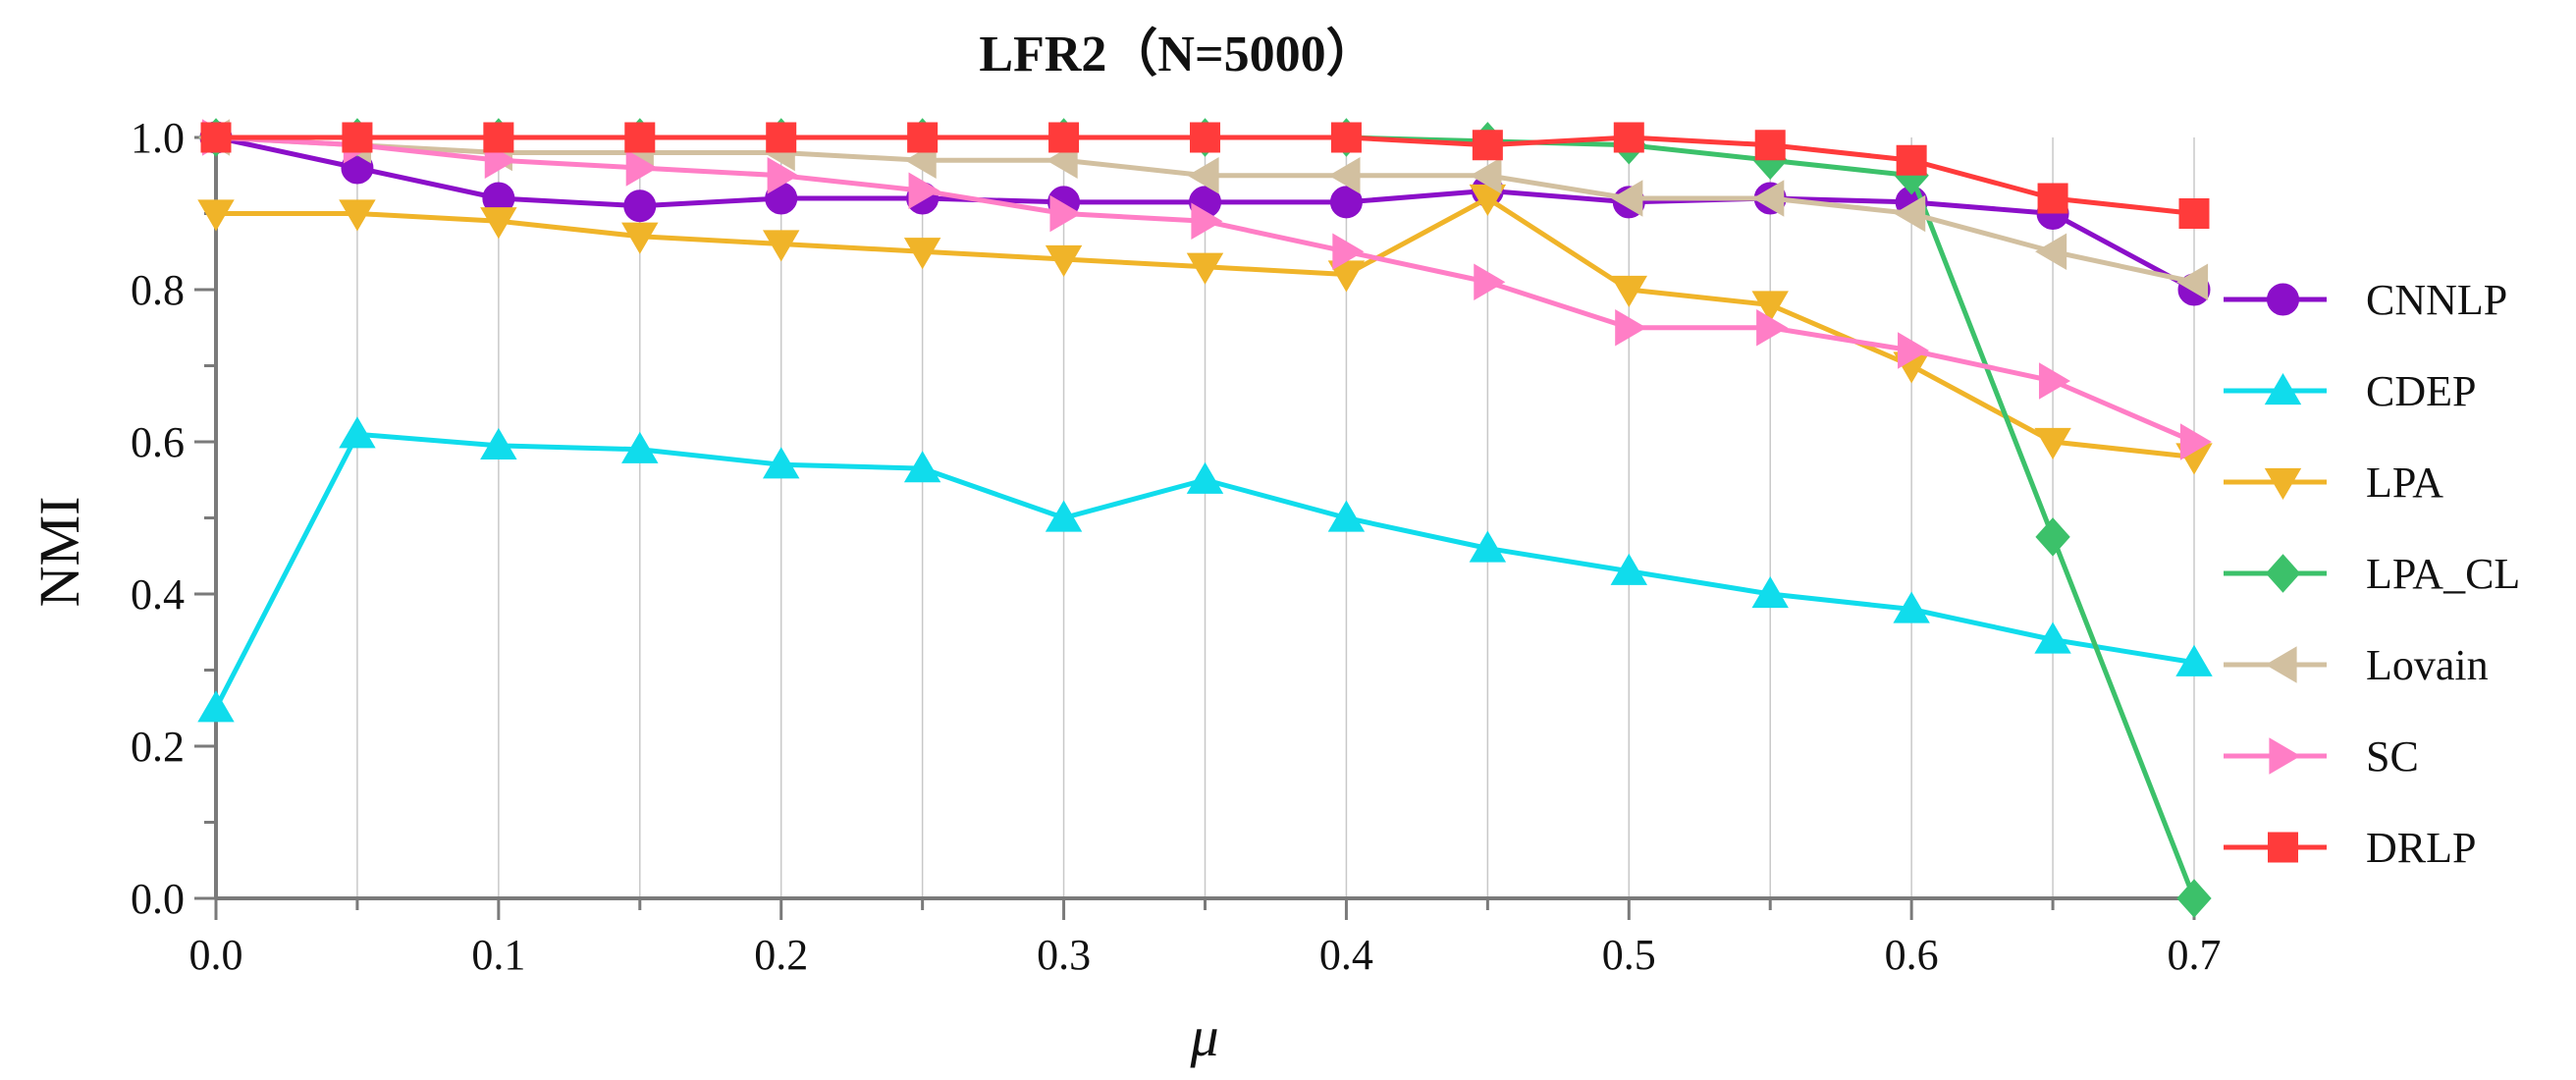  I want to click on legend-item: Lovain, so click(2356, 665).